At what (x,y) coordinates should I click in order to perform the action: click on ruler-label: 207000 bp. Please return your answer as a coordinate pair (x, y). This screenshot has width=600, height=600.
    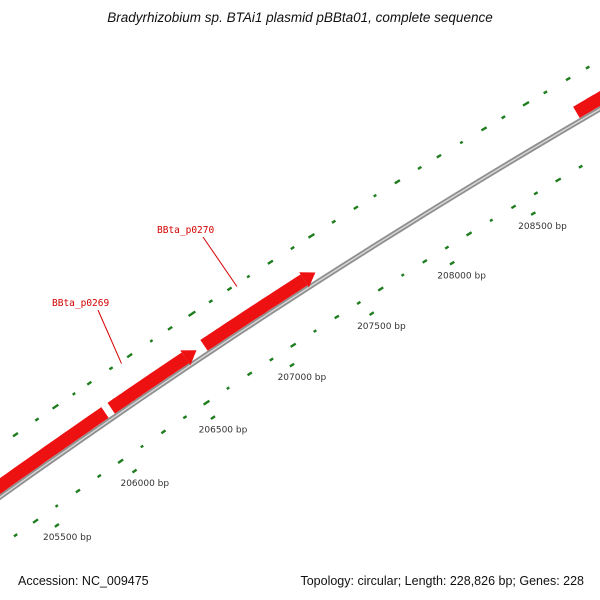
    Looking at the image, I should click on (302, 378).